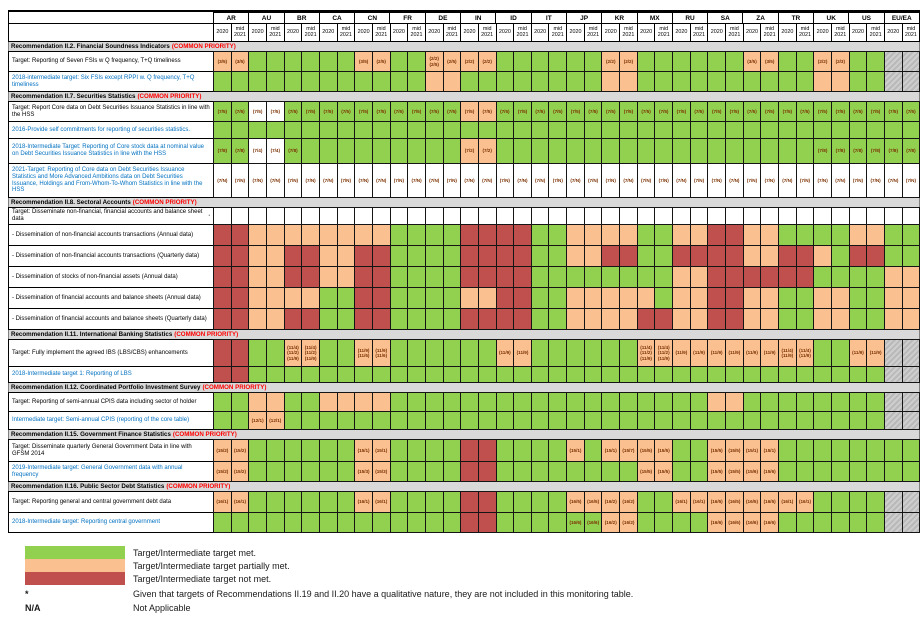  What do you see at coordinates (646, 180) in the screenshot?
I see `cell-MX-2020: (7/N)` at bounding box center [646, 180].